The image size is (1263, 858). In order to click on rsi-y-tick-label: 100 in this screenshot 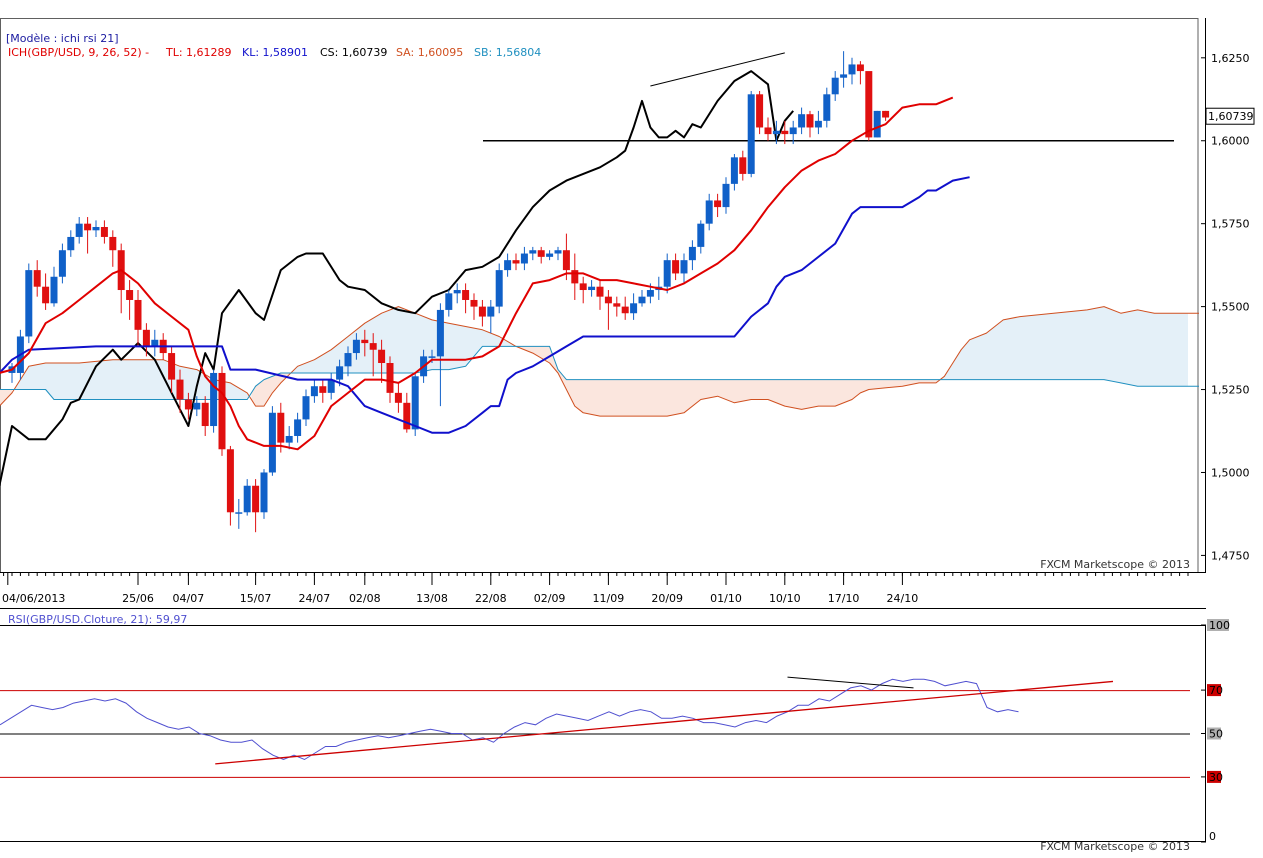, I will do `click(1219, 625)`.